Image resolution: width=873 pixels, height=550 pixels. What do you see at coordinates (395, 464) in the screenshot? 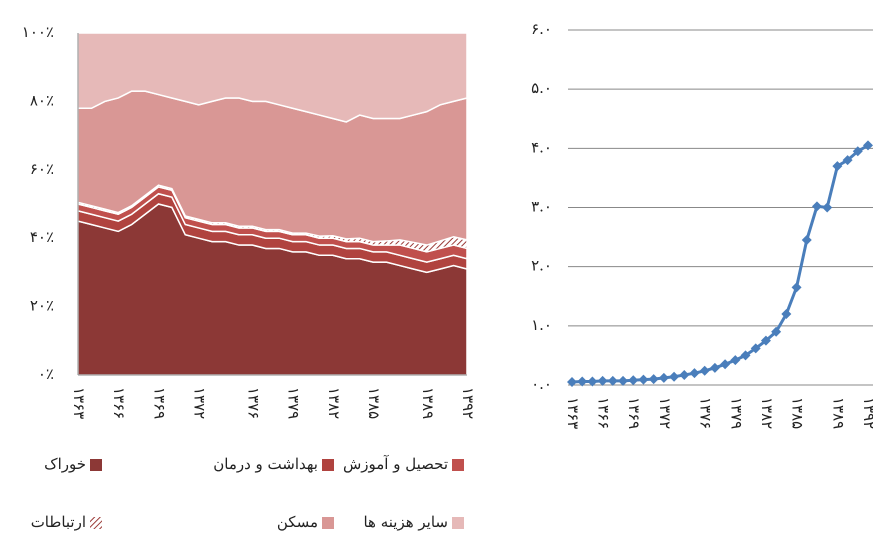
I see `legend-label: تحصیل و آموزش` at bounding box center [395, 464].